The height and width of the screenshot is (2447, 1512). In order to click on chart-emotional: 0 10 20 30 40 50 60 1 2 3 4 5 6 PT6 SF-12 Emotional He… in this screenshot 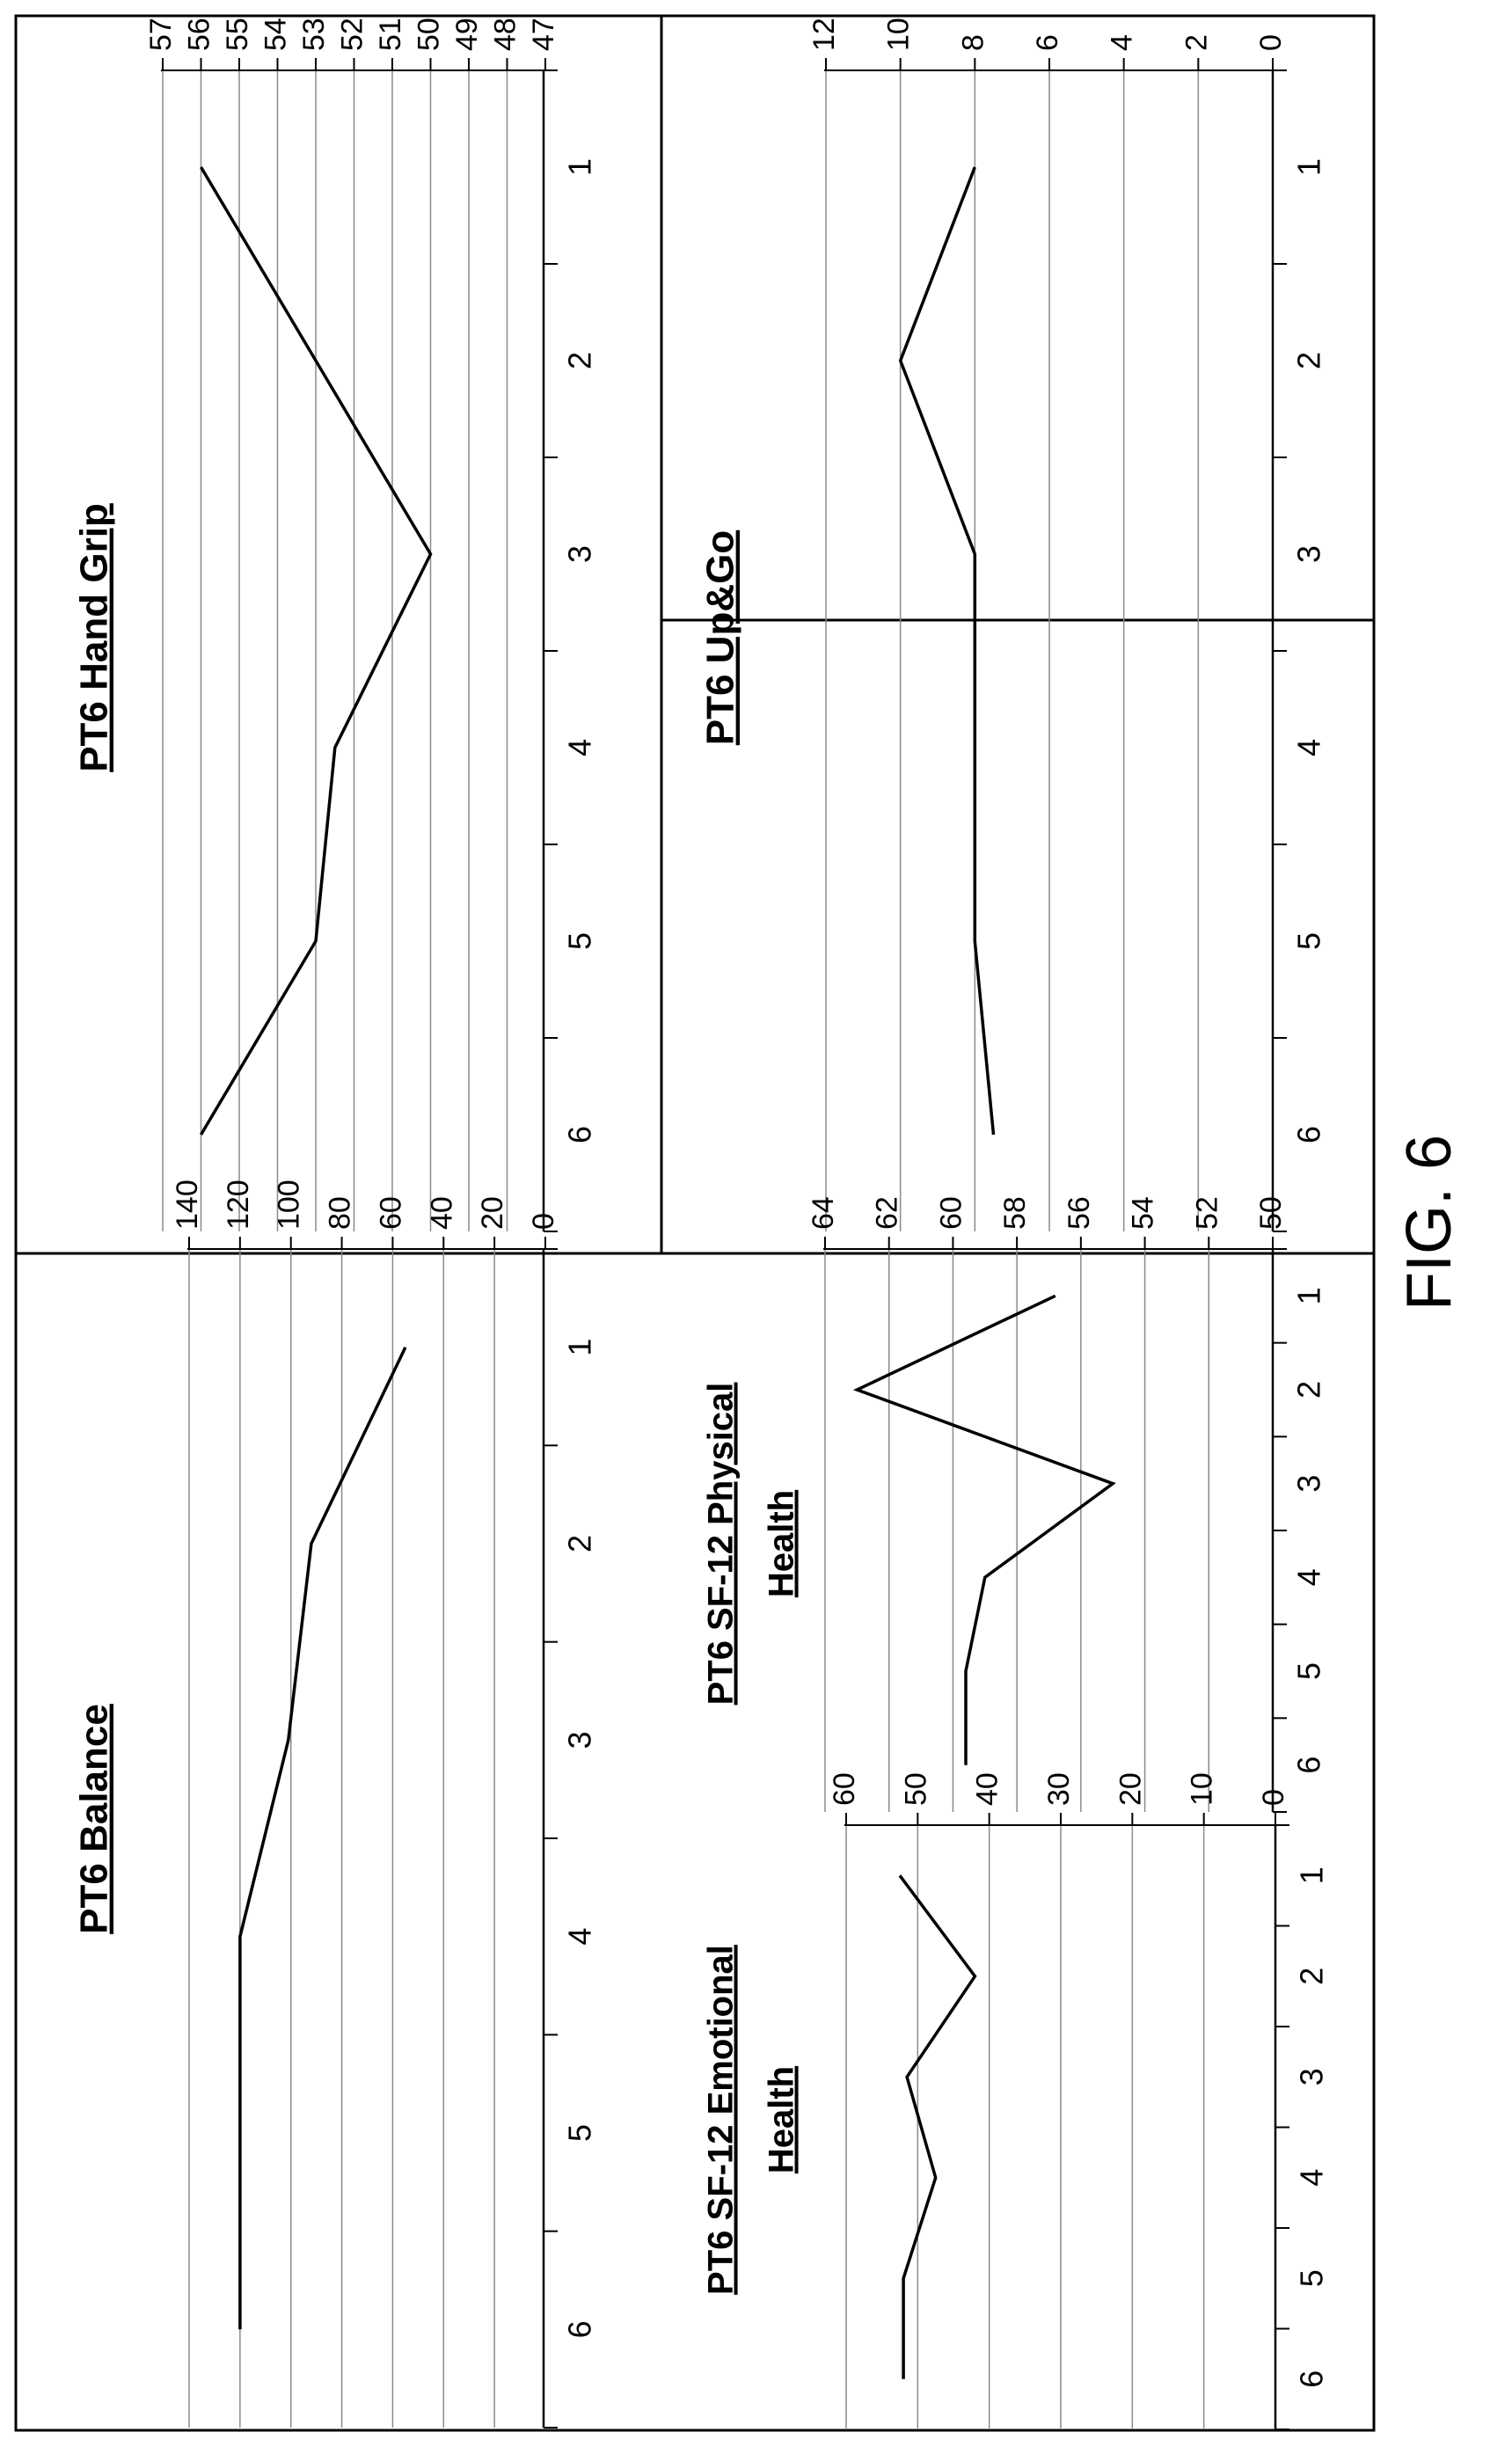, I will do `click(1016, 2101)`.